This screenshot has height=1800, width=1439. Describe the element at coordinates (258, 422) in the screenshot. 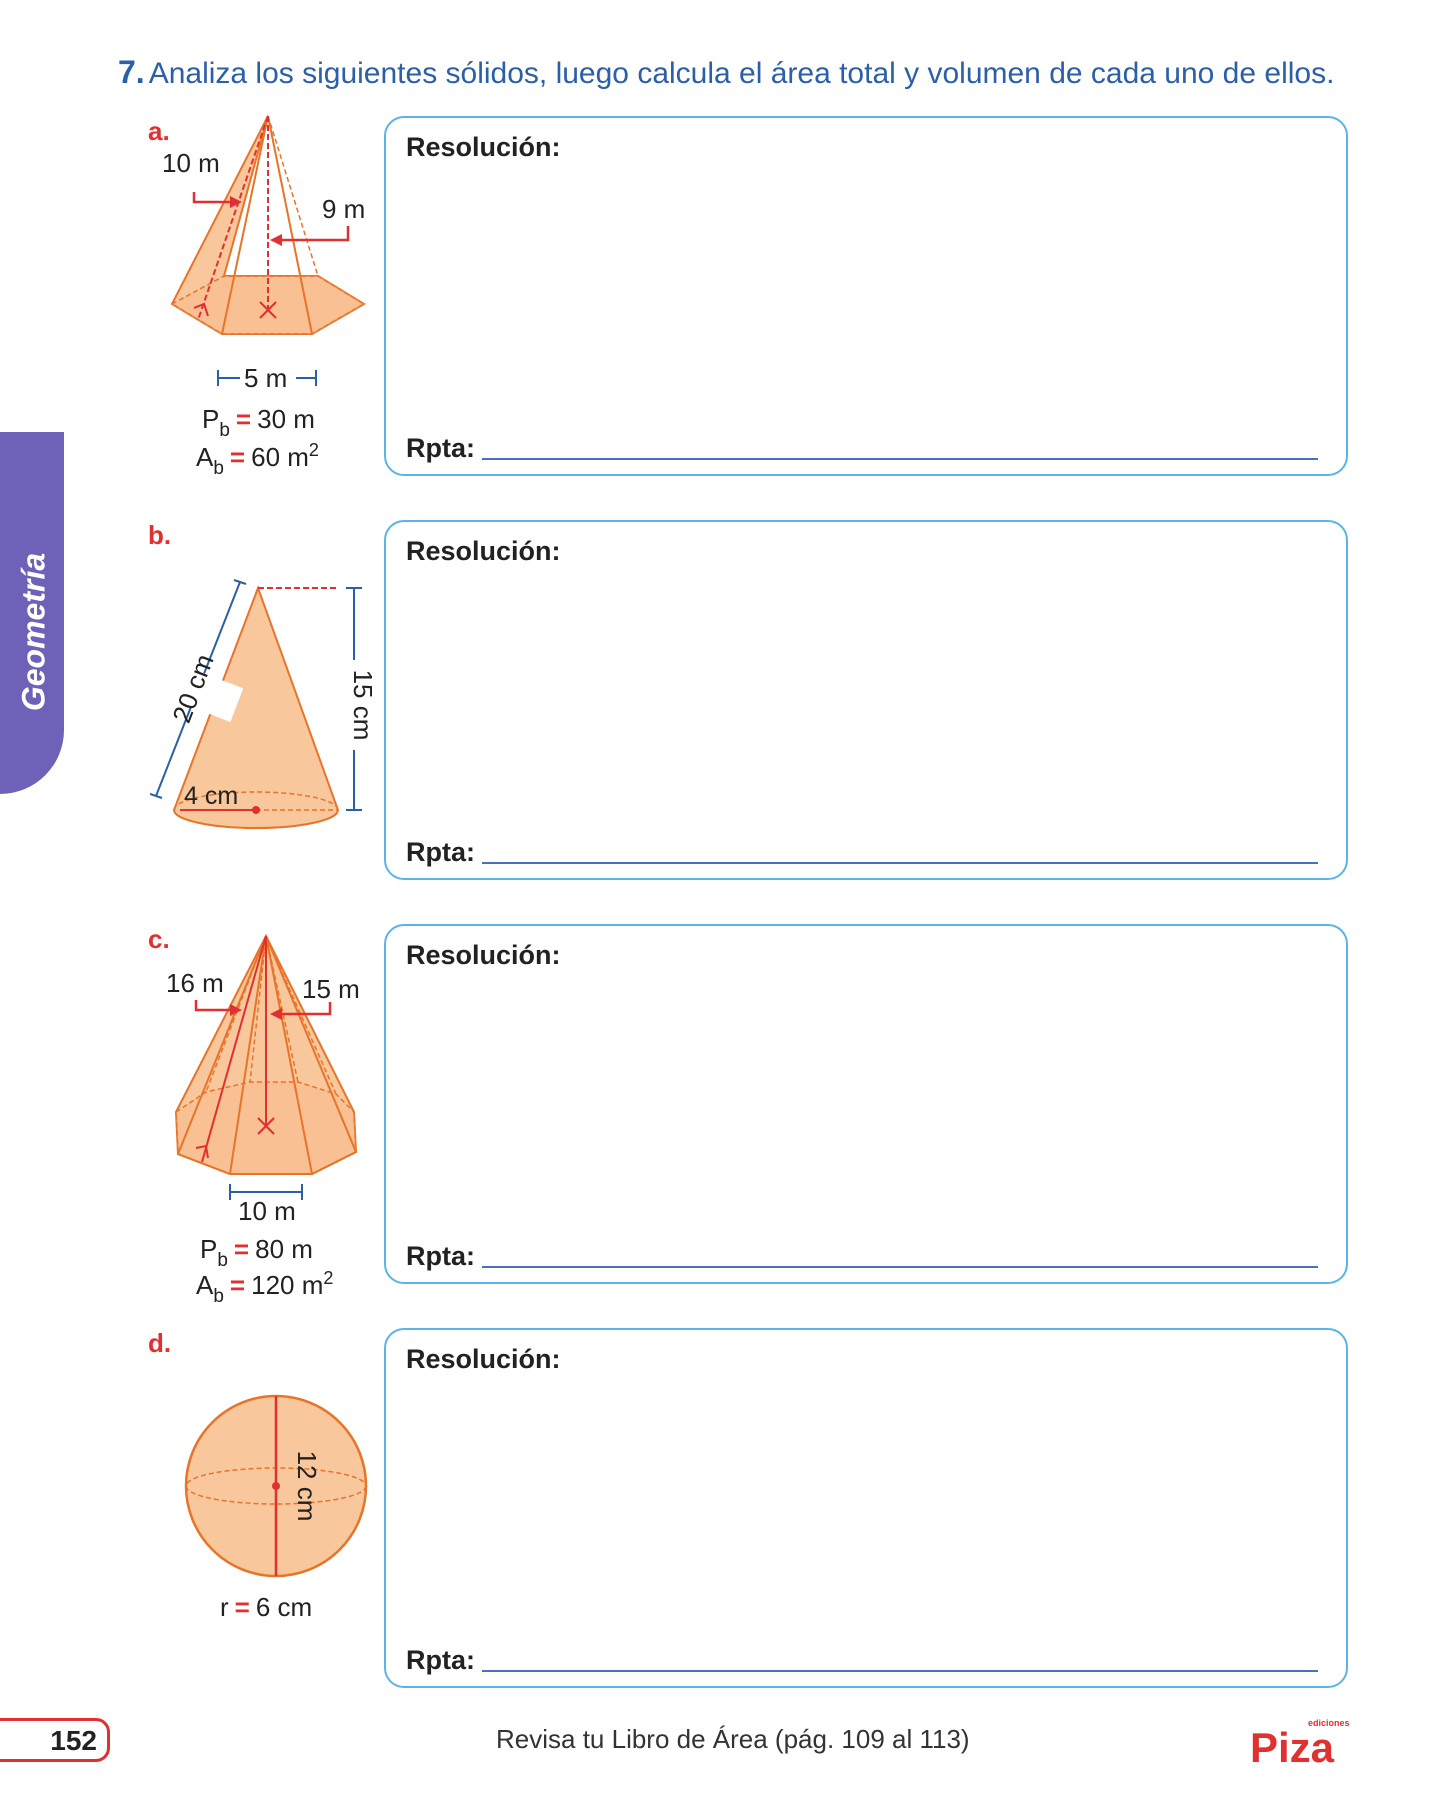

I see `formula-base-perimeter: Pb = 30 m` at that location.